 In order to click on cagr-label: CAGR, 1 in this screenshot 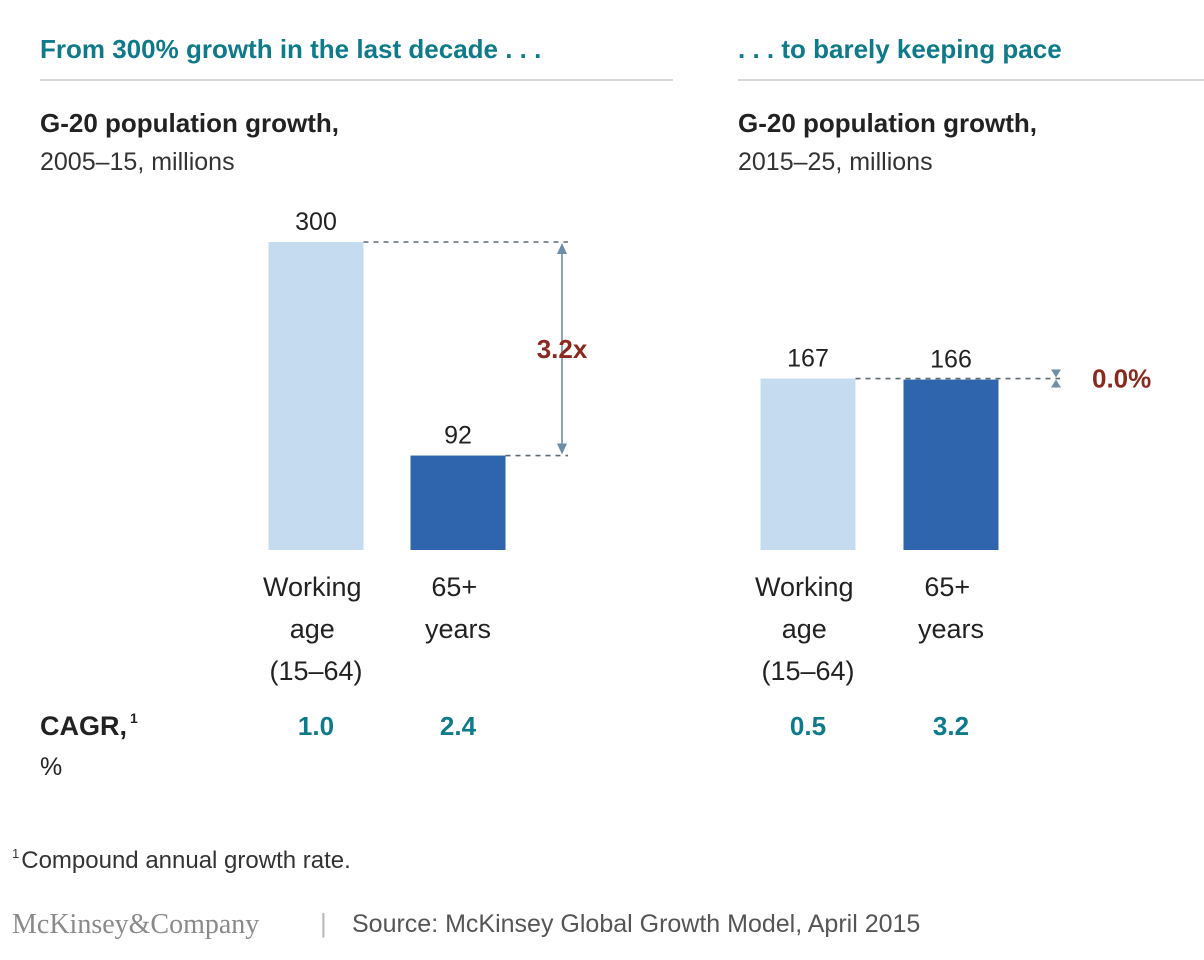, I will do `click(89, 725)`.